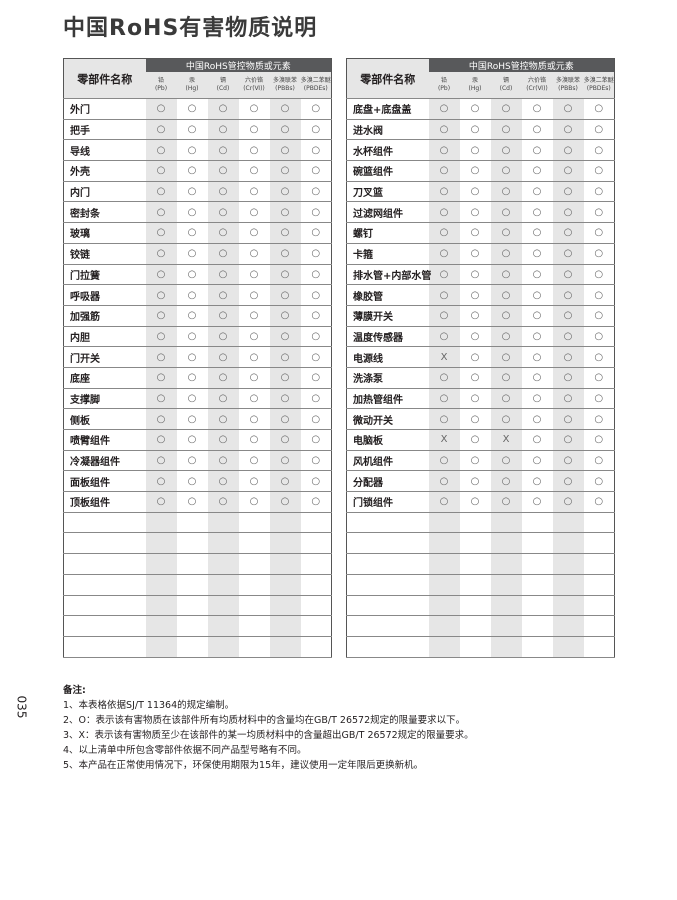  What do you see at coordinates (444, 440) in the screenshot?
I see `mark: X` at bounding box center [444, 440].